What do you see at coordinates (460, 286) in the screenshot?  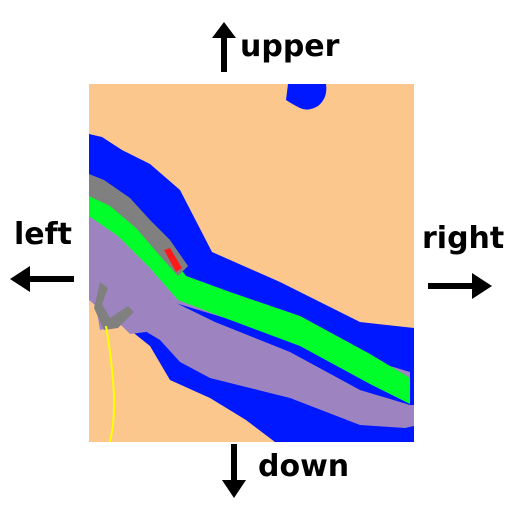 I see `arrow-right-icon` at bounding box center [460, 286].